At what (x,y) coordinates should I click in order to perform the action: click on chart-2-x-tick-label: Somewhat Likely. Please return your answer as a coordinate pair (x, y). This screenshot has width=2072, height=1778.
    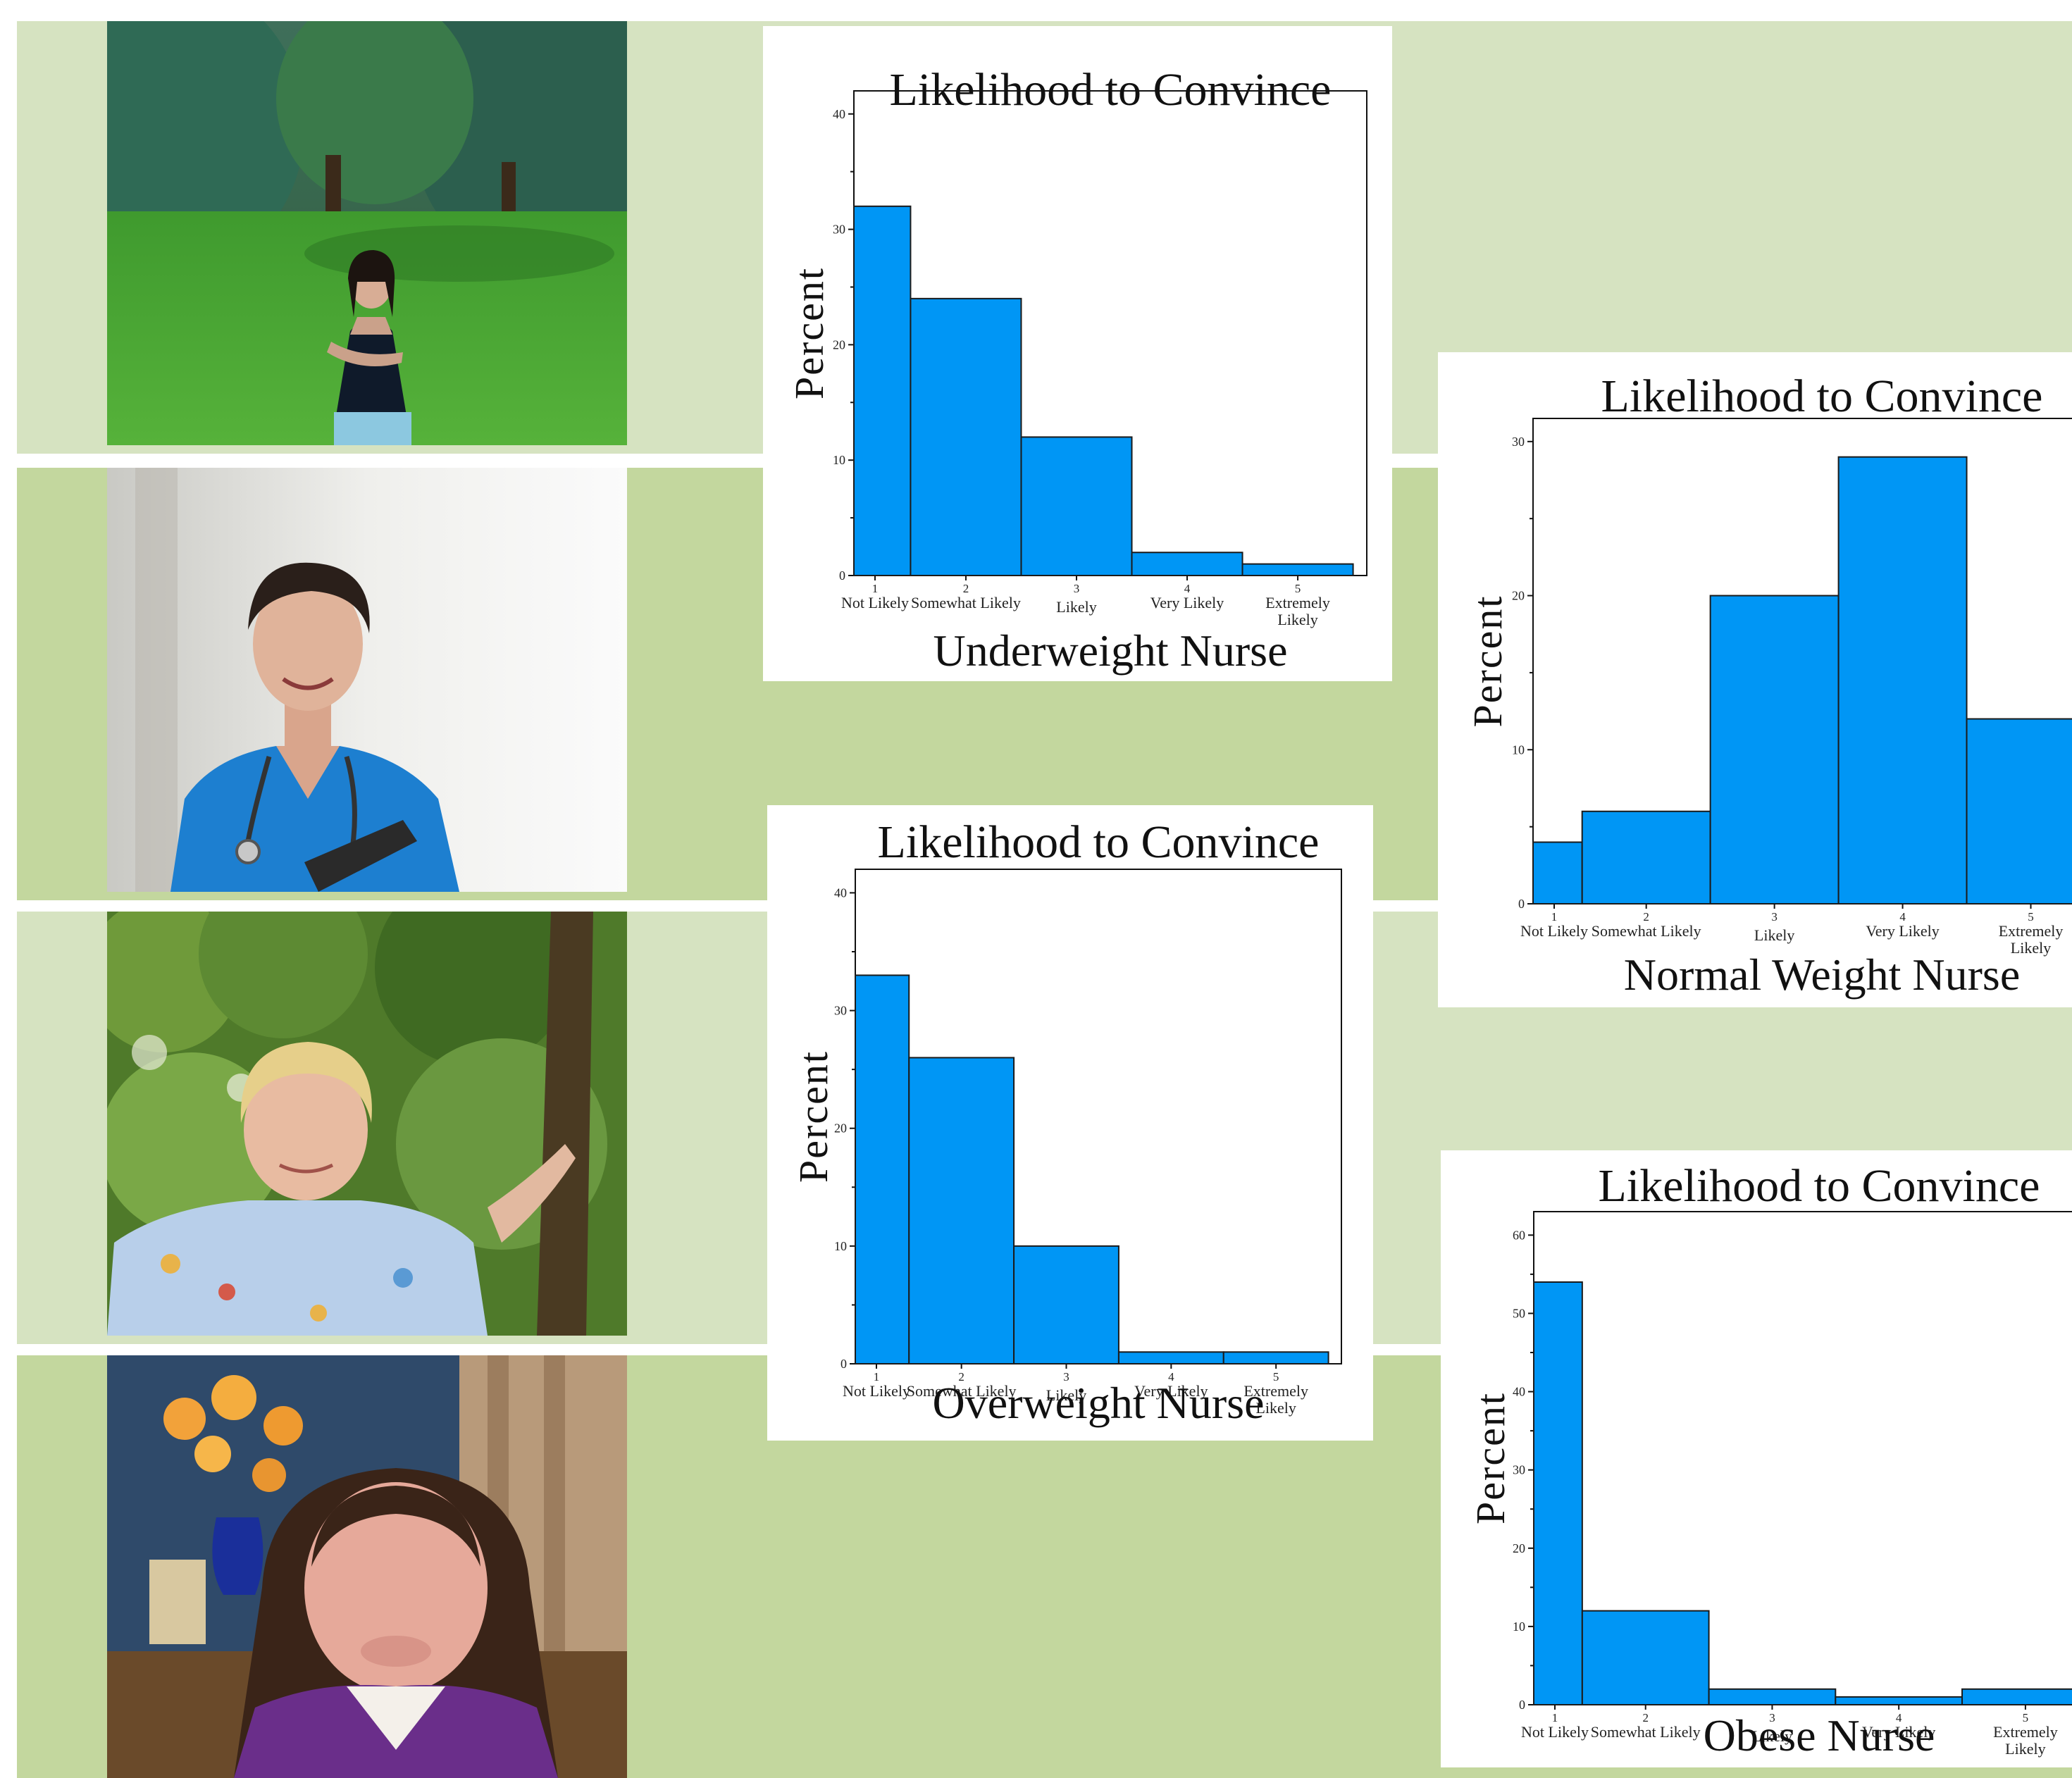
    Looking at the image, I should click on (1647, 931).